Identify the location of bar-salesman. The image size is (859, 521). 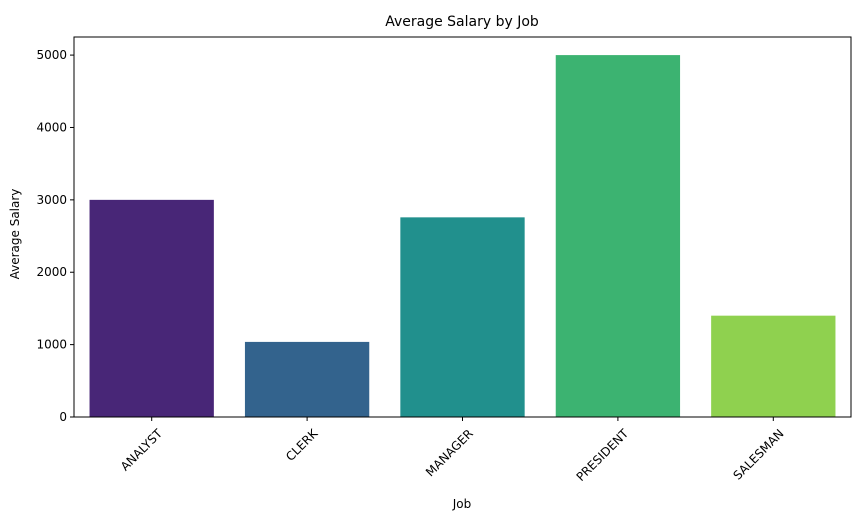
(773, 366).